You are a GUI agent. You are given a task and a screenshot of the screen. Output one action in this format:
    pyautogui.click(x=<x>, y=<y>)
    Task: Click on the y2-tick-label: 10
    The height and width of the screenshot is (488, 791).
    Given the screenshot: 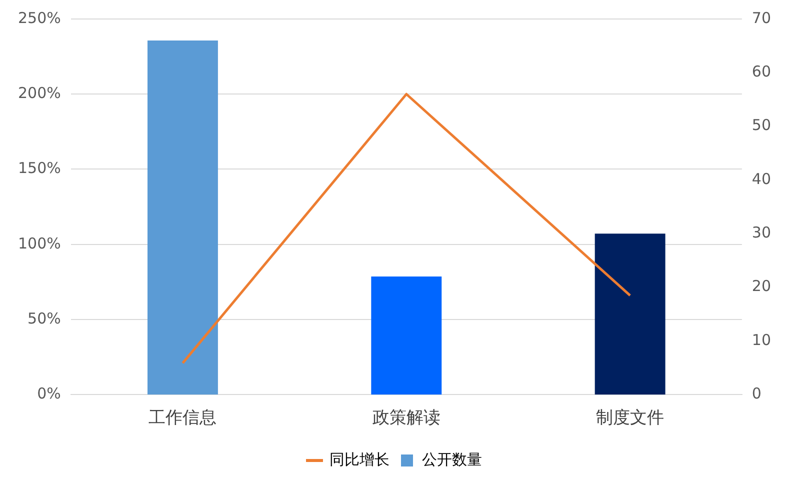 What is the action you would take?
    pyautogui.click(x=762, y=339)
    